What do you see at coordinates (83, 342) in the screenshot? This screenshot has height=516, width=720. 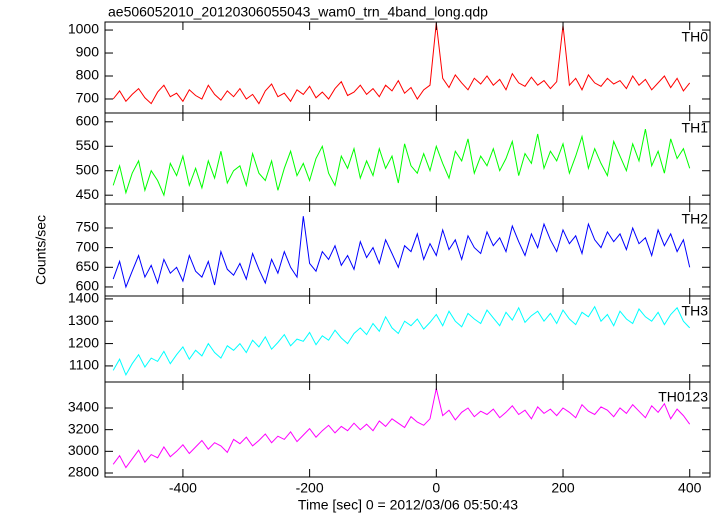 I see `y-tick-label: 1200` at bounding box center [83, 342].